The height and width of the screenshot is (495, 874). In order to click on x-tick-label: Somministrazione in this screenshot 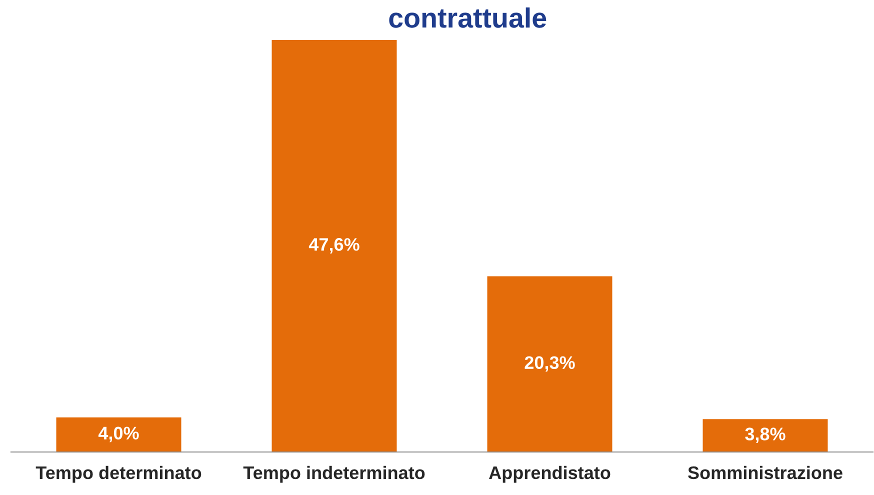, I will do `click(765, 473)`.